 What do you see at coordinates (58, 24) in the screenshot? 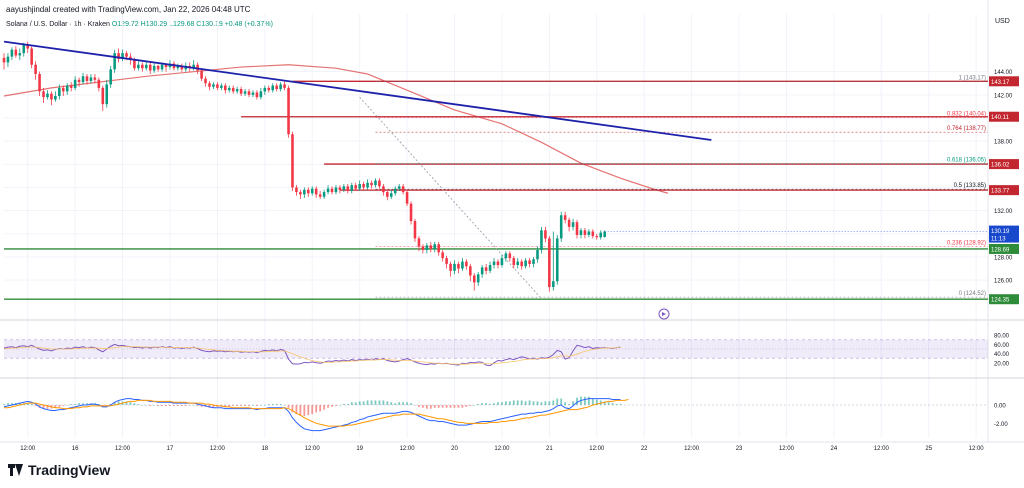
I see `symbol-line: Solana / U.S. Dollar · 1h · Kraken` at bounding box center [58, 24].